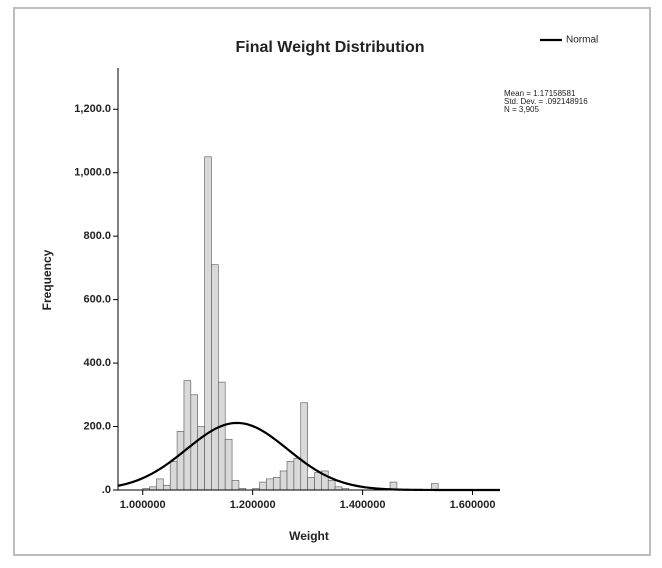 The image size is (662, 568). Describe the element at coordinates (97, 426) in the screenshot. I see `y-tick-label: 200.0` at that location.